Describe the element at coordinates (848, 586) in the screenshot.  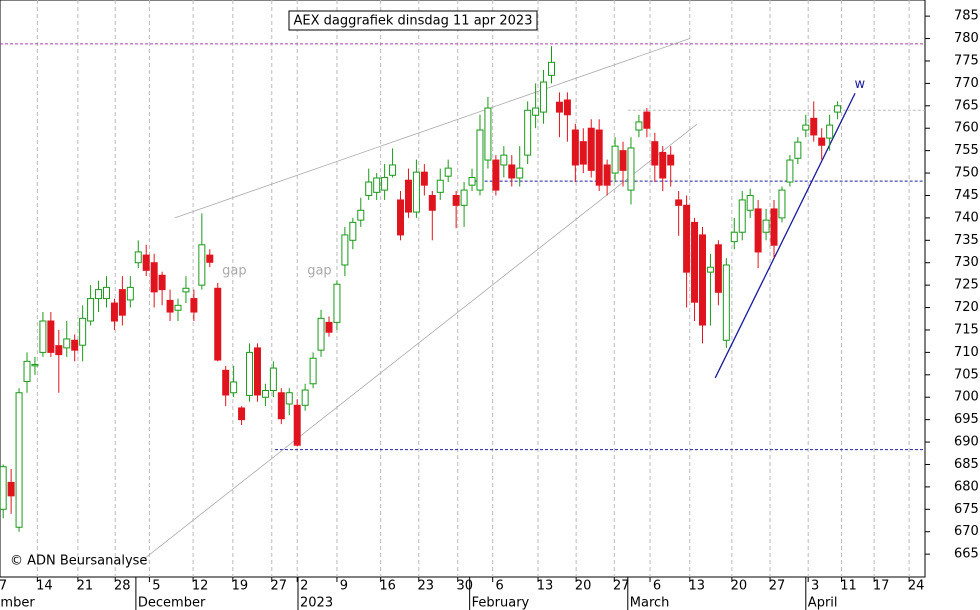
I see `x-tick-label: 11` at that location.